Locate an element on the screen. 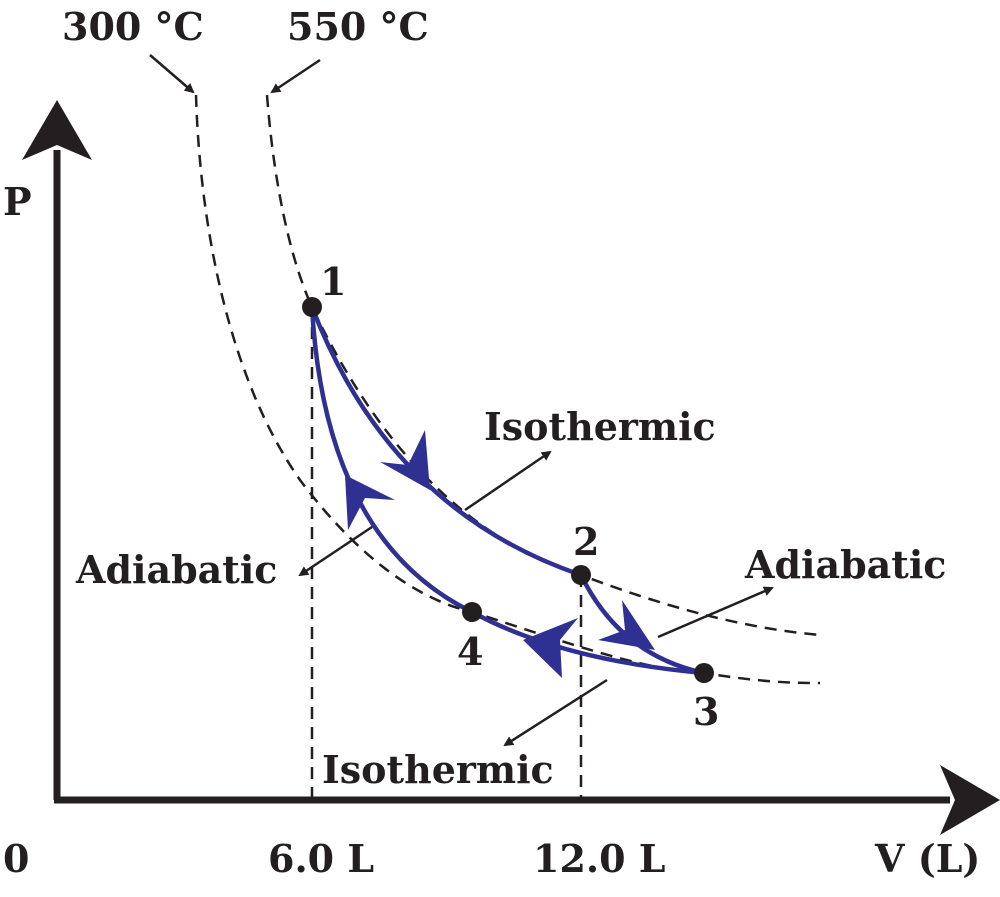 The height and width of the screenshot is (897, 1000). y-axis-label: P is located at coordinates (17, 201).